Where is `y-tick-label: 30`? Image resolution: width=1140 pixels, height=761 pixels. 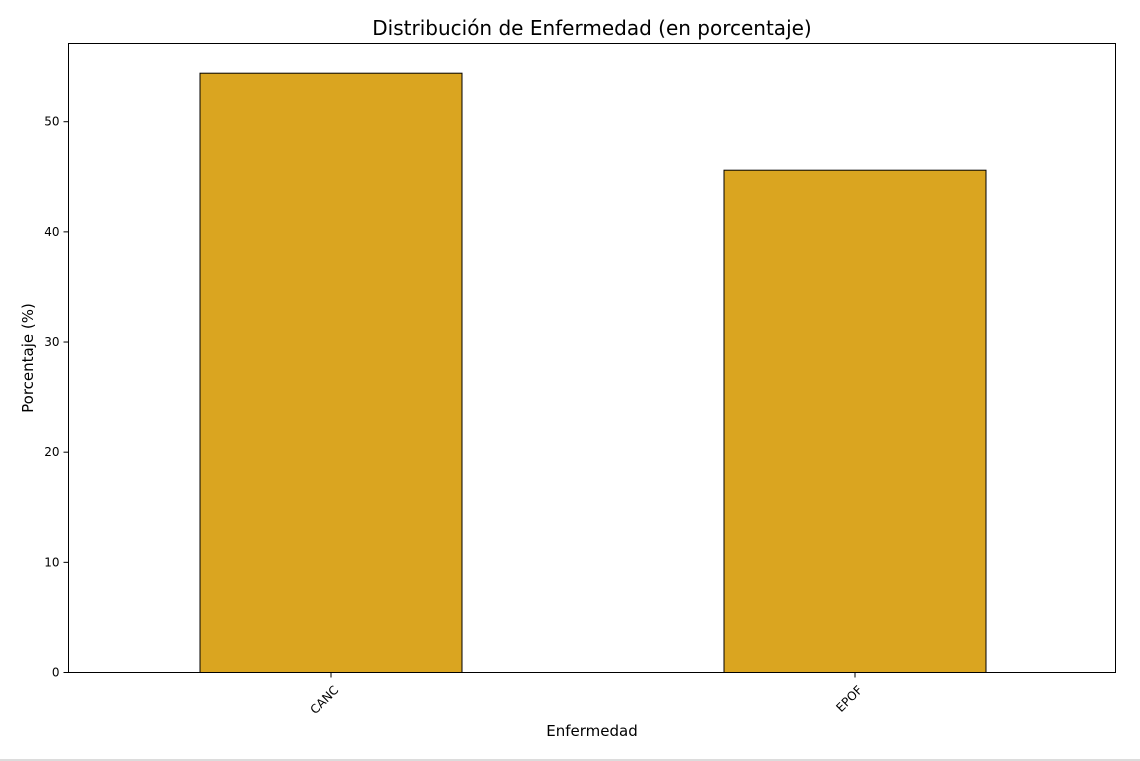
y-tick-label: 30 is located at coordinates (51, 342).